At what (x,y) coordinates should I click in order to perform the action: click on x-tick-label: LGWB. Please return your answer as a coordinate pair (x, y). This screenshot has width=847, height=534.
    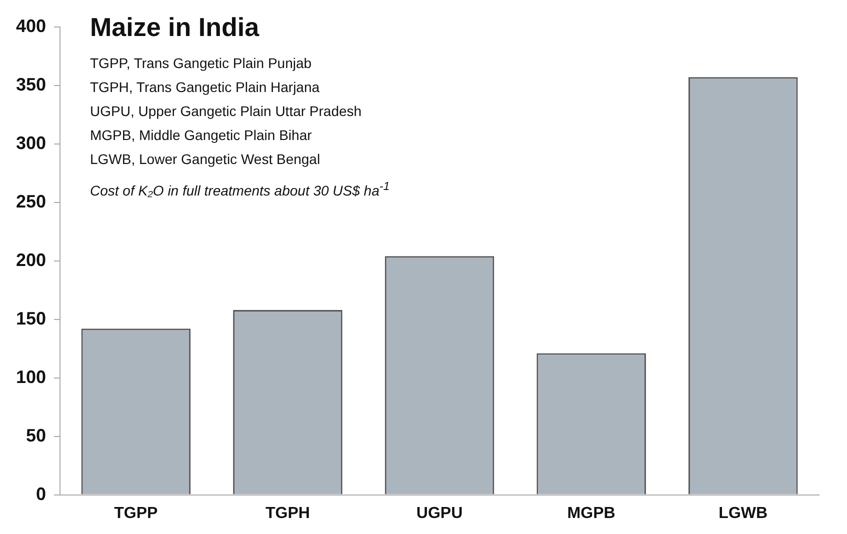
    Looking at the image, I should click on (743, 513).